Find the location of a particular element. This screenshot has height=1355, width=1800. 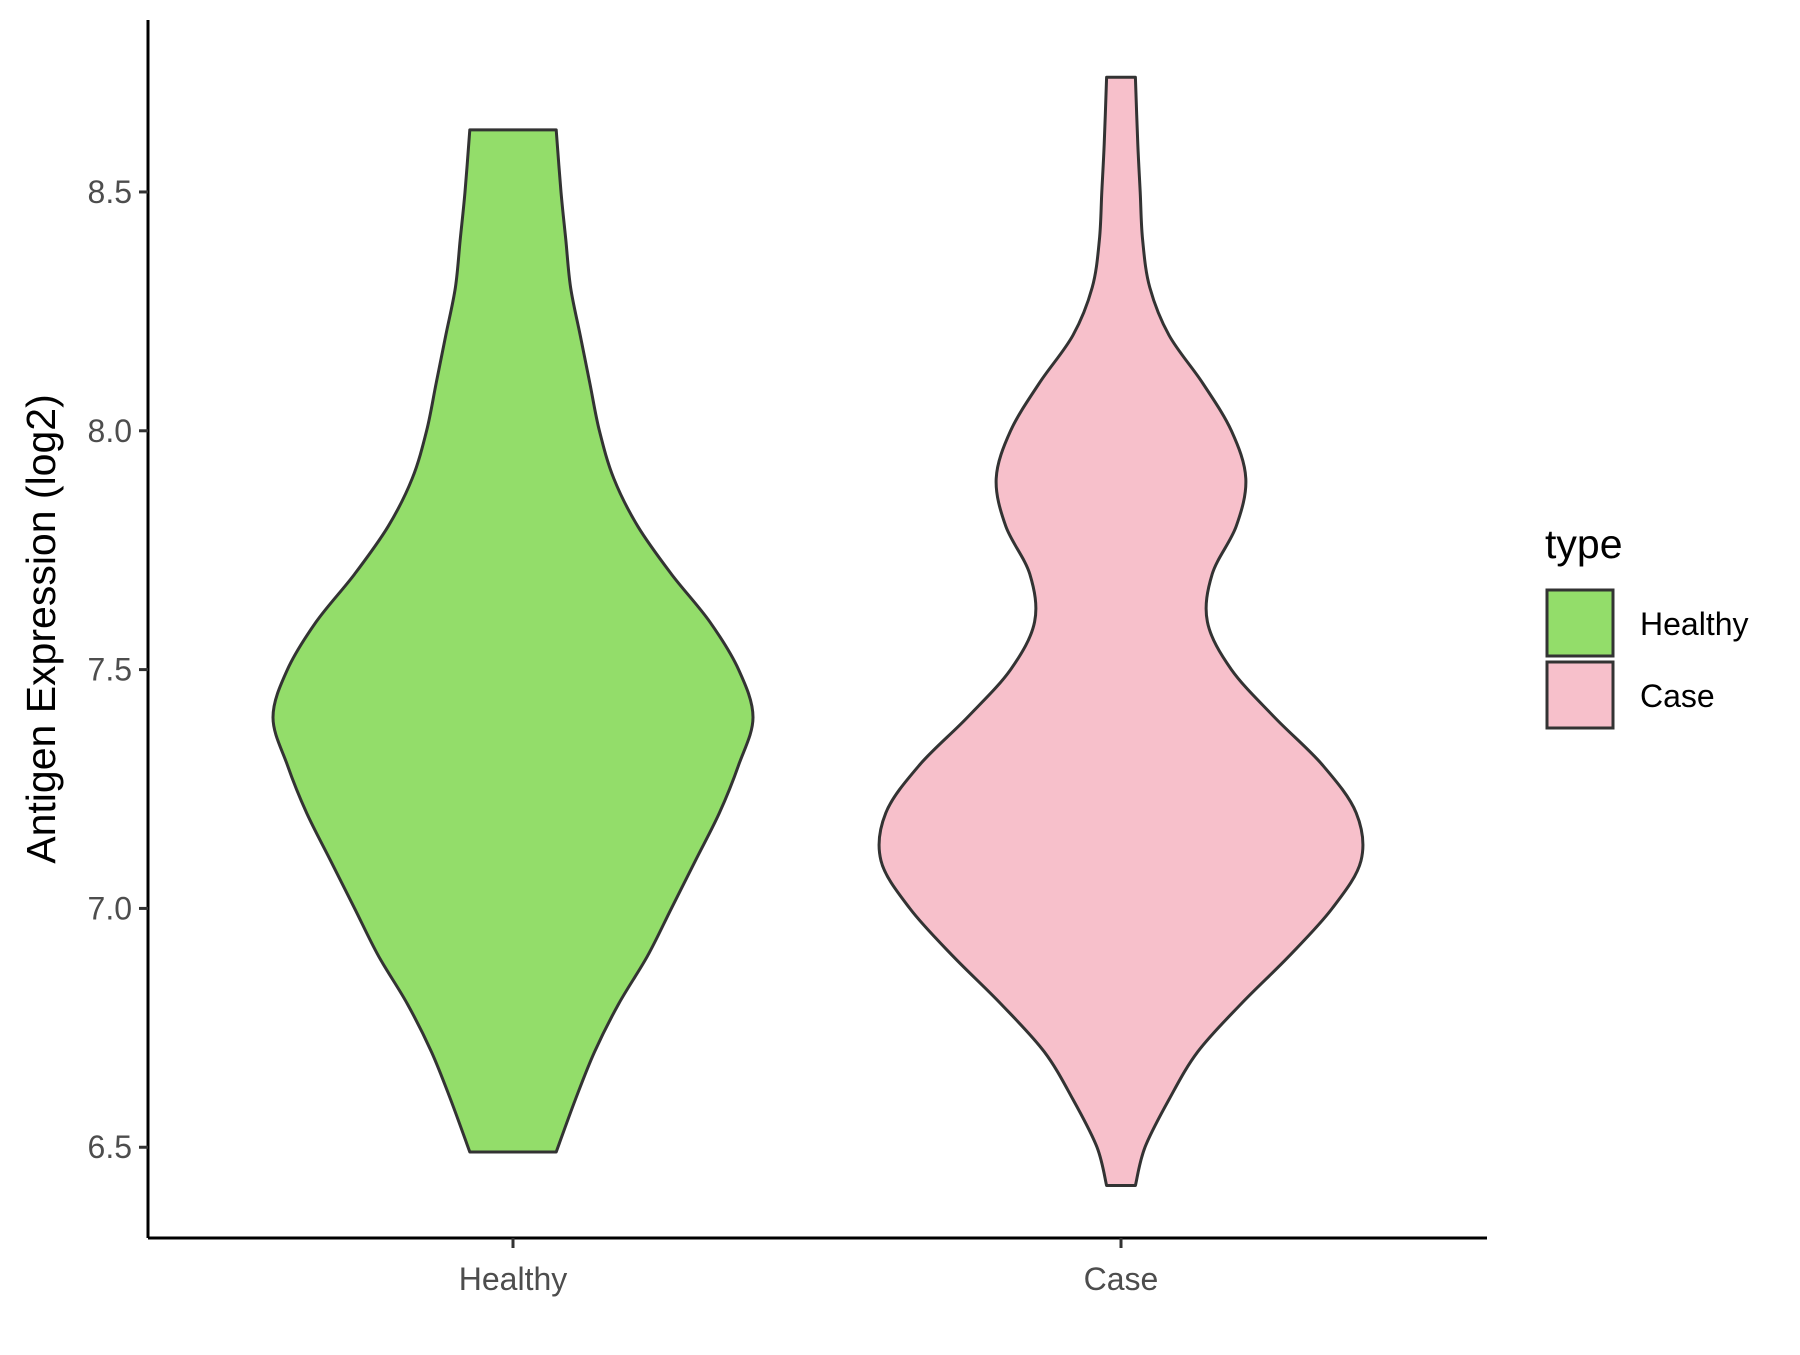

legend-label-healthy: Healthy is located at coordinates (1694, 624).